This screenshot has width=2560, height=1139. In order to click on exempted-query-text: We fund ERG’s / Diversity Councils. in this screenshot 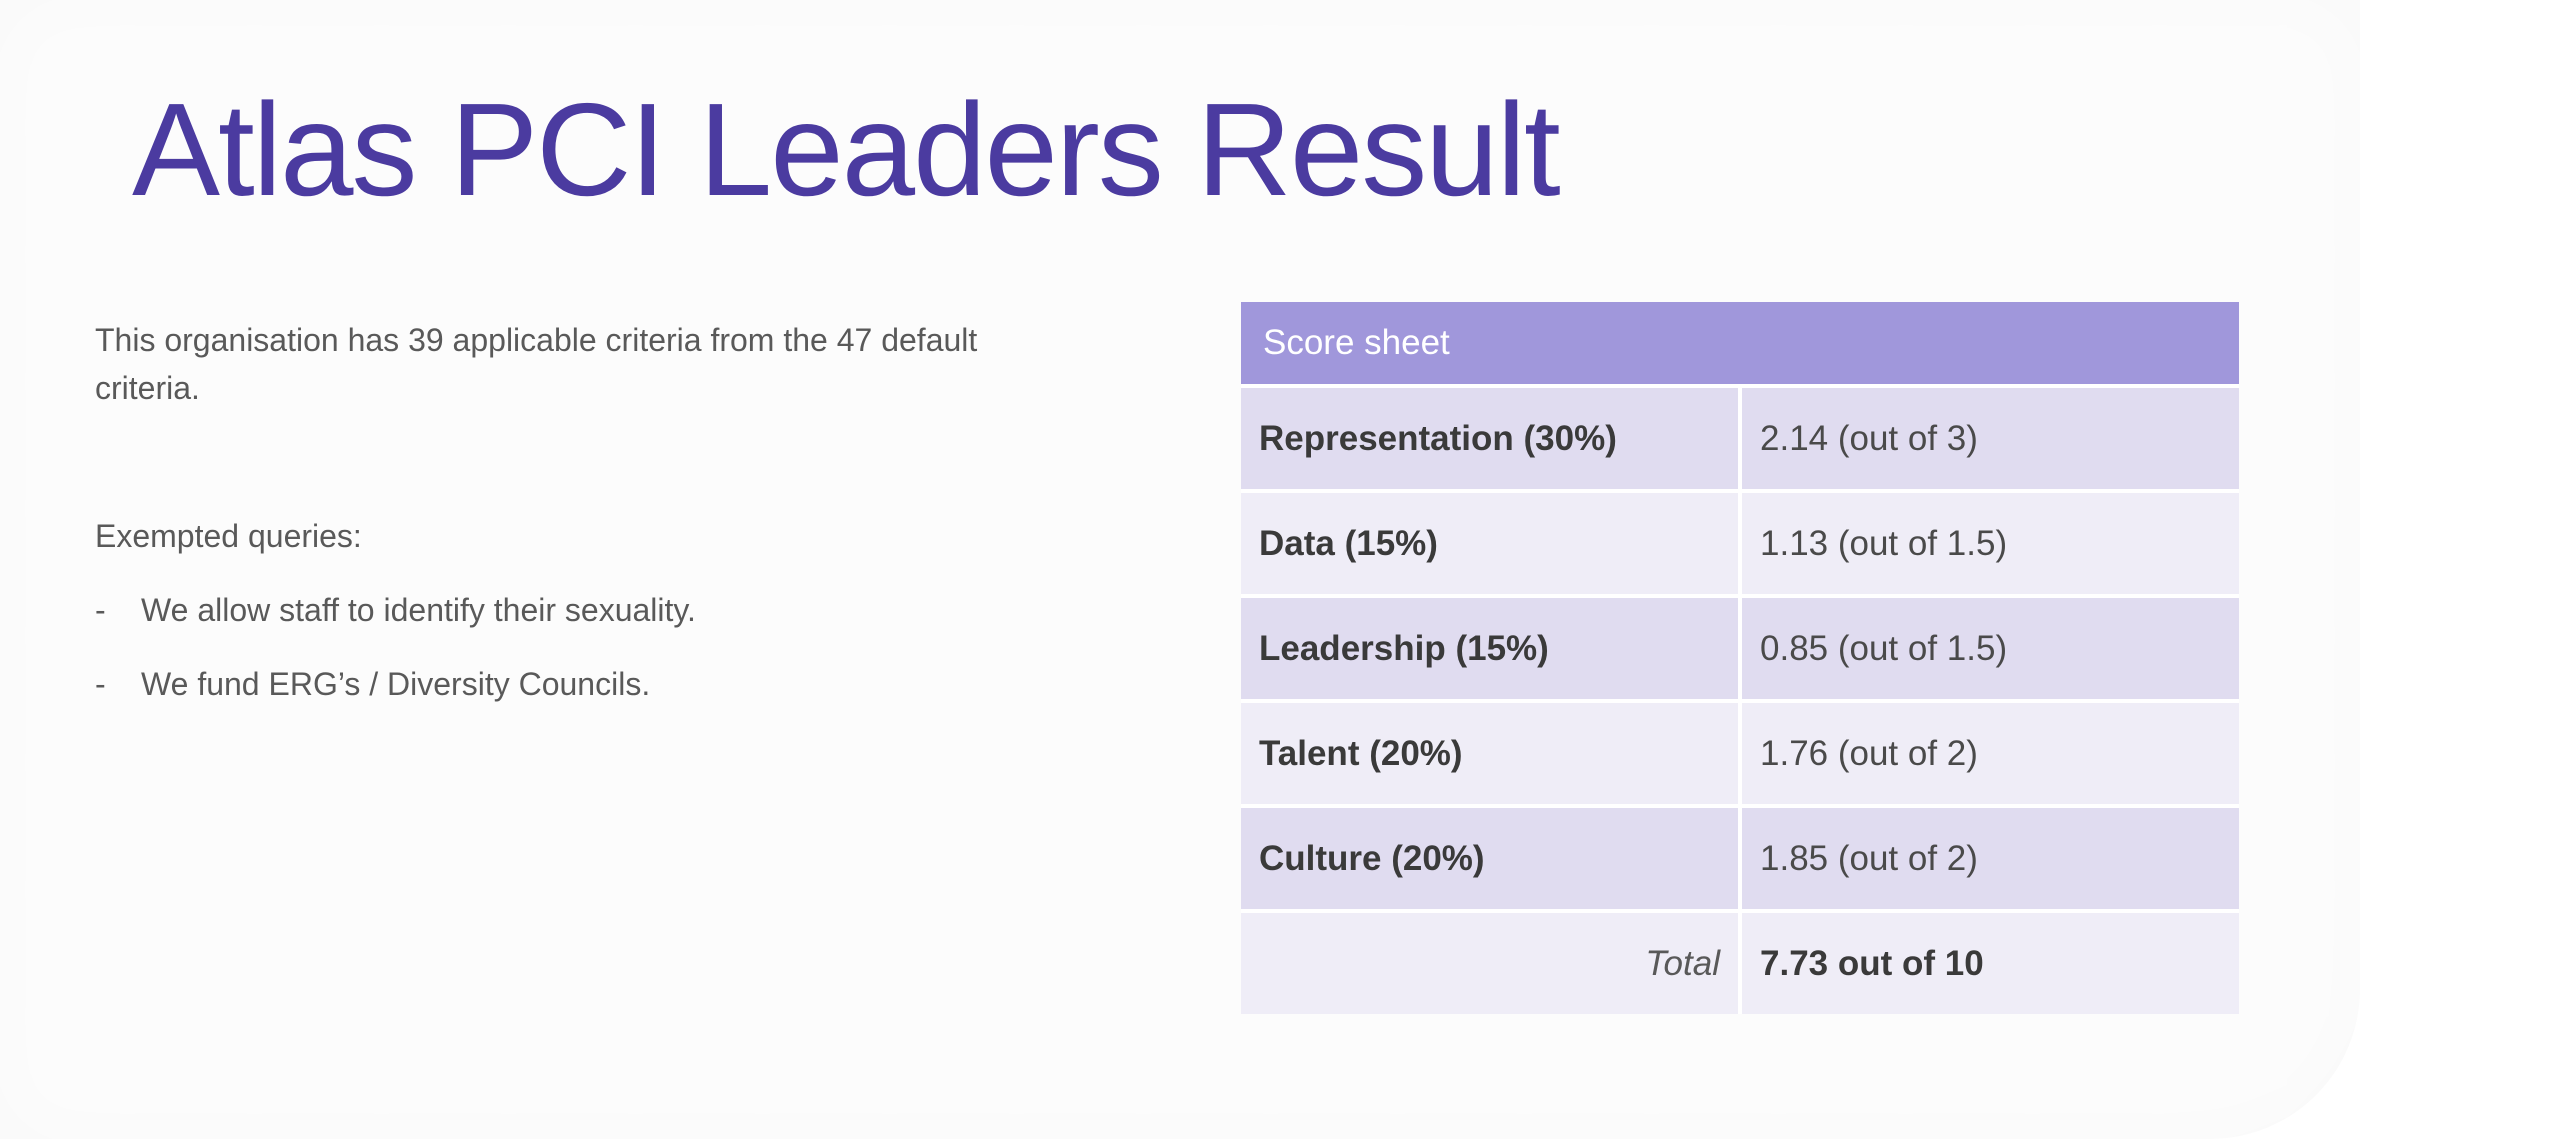, I will do `click(396, 684)`.